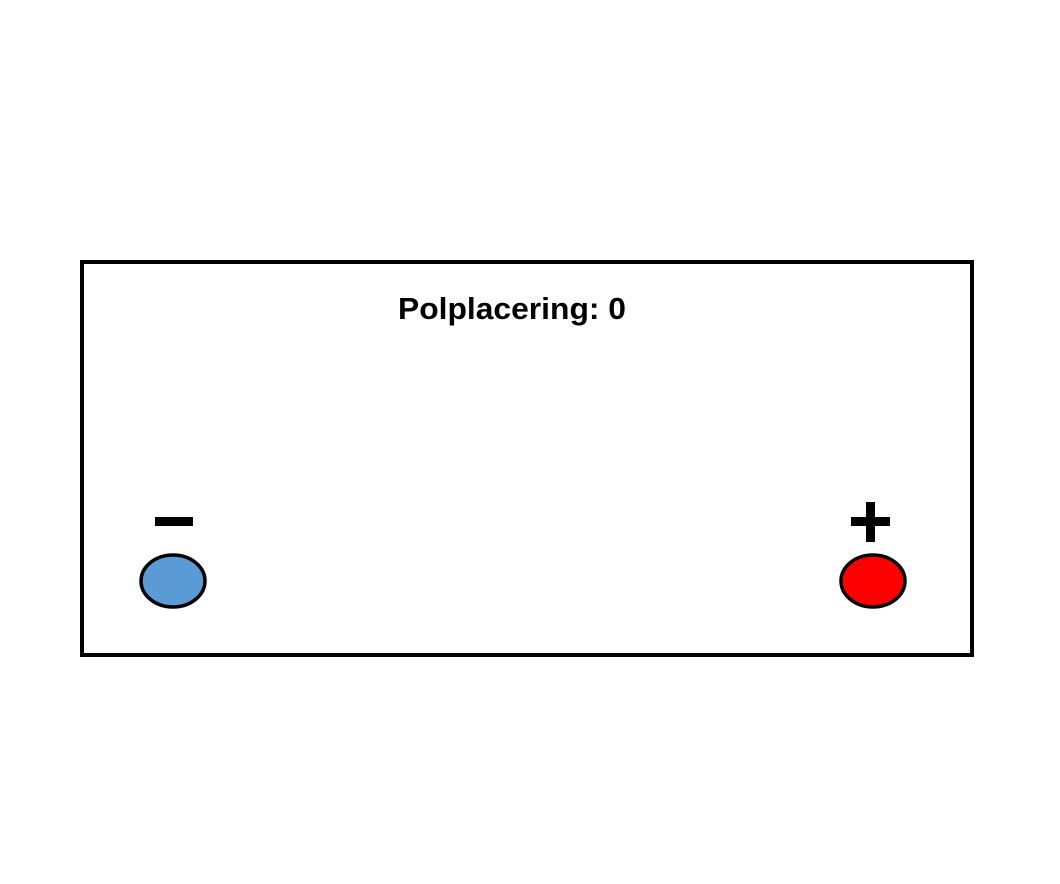 The image size is (1060, 884). I want to click on plus-sign-icon, so click(870, 522).